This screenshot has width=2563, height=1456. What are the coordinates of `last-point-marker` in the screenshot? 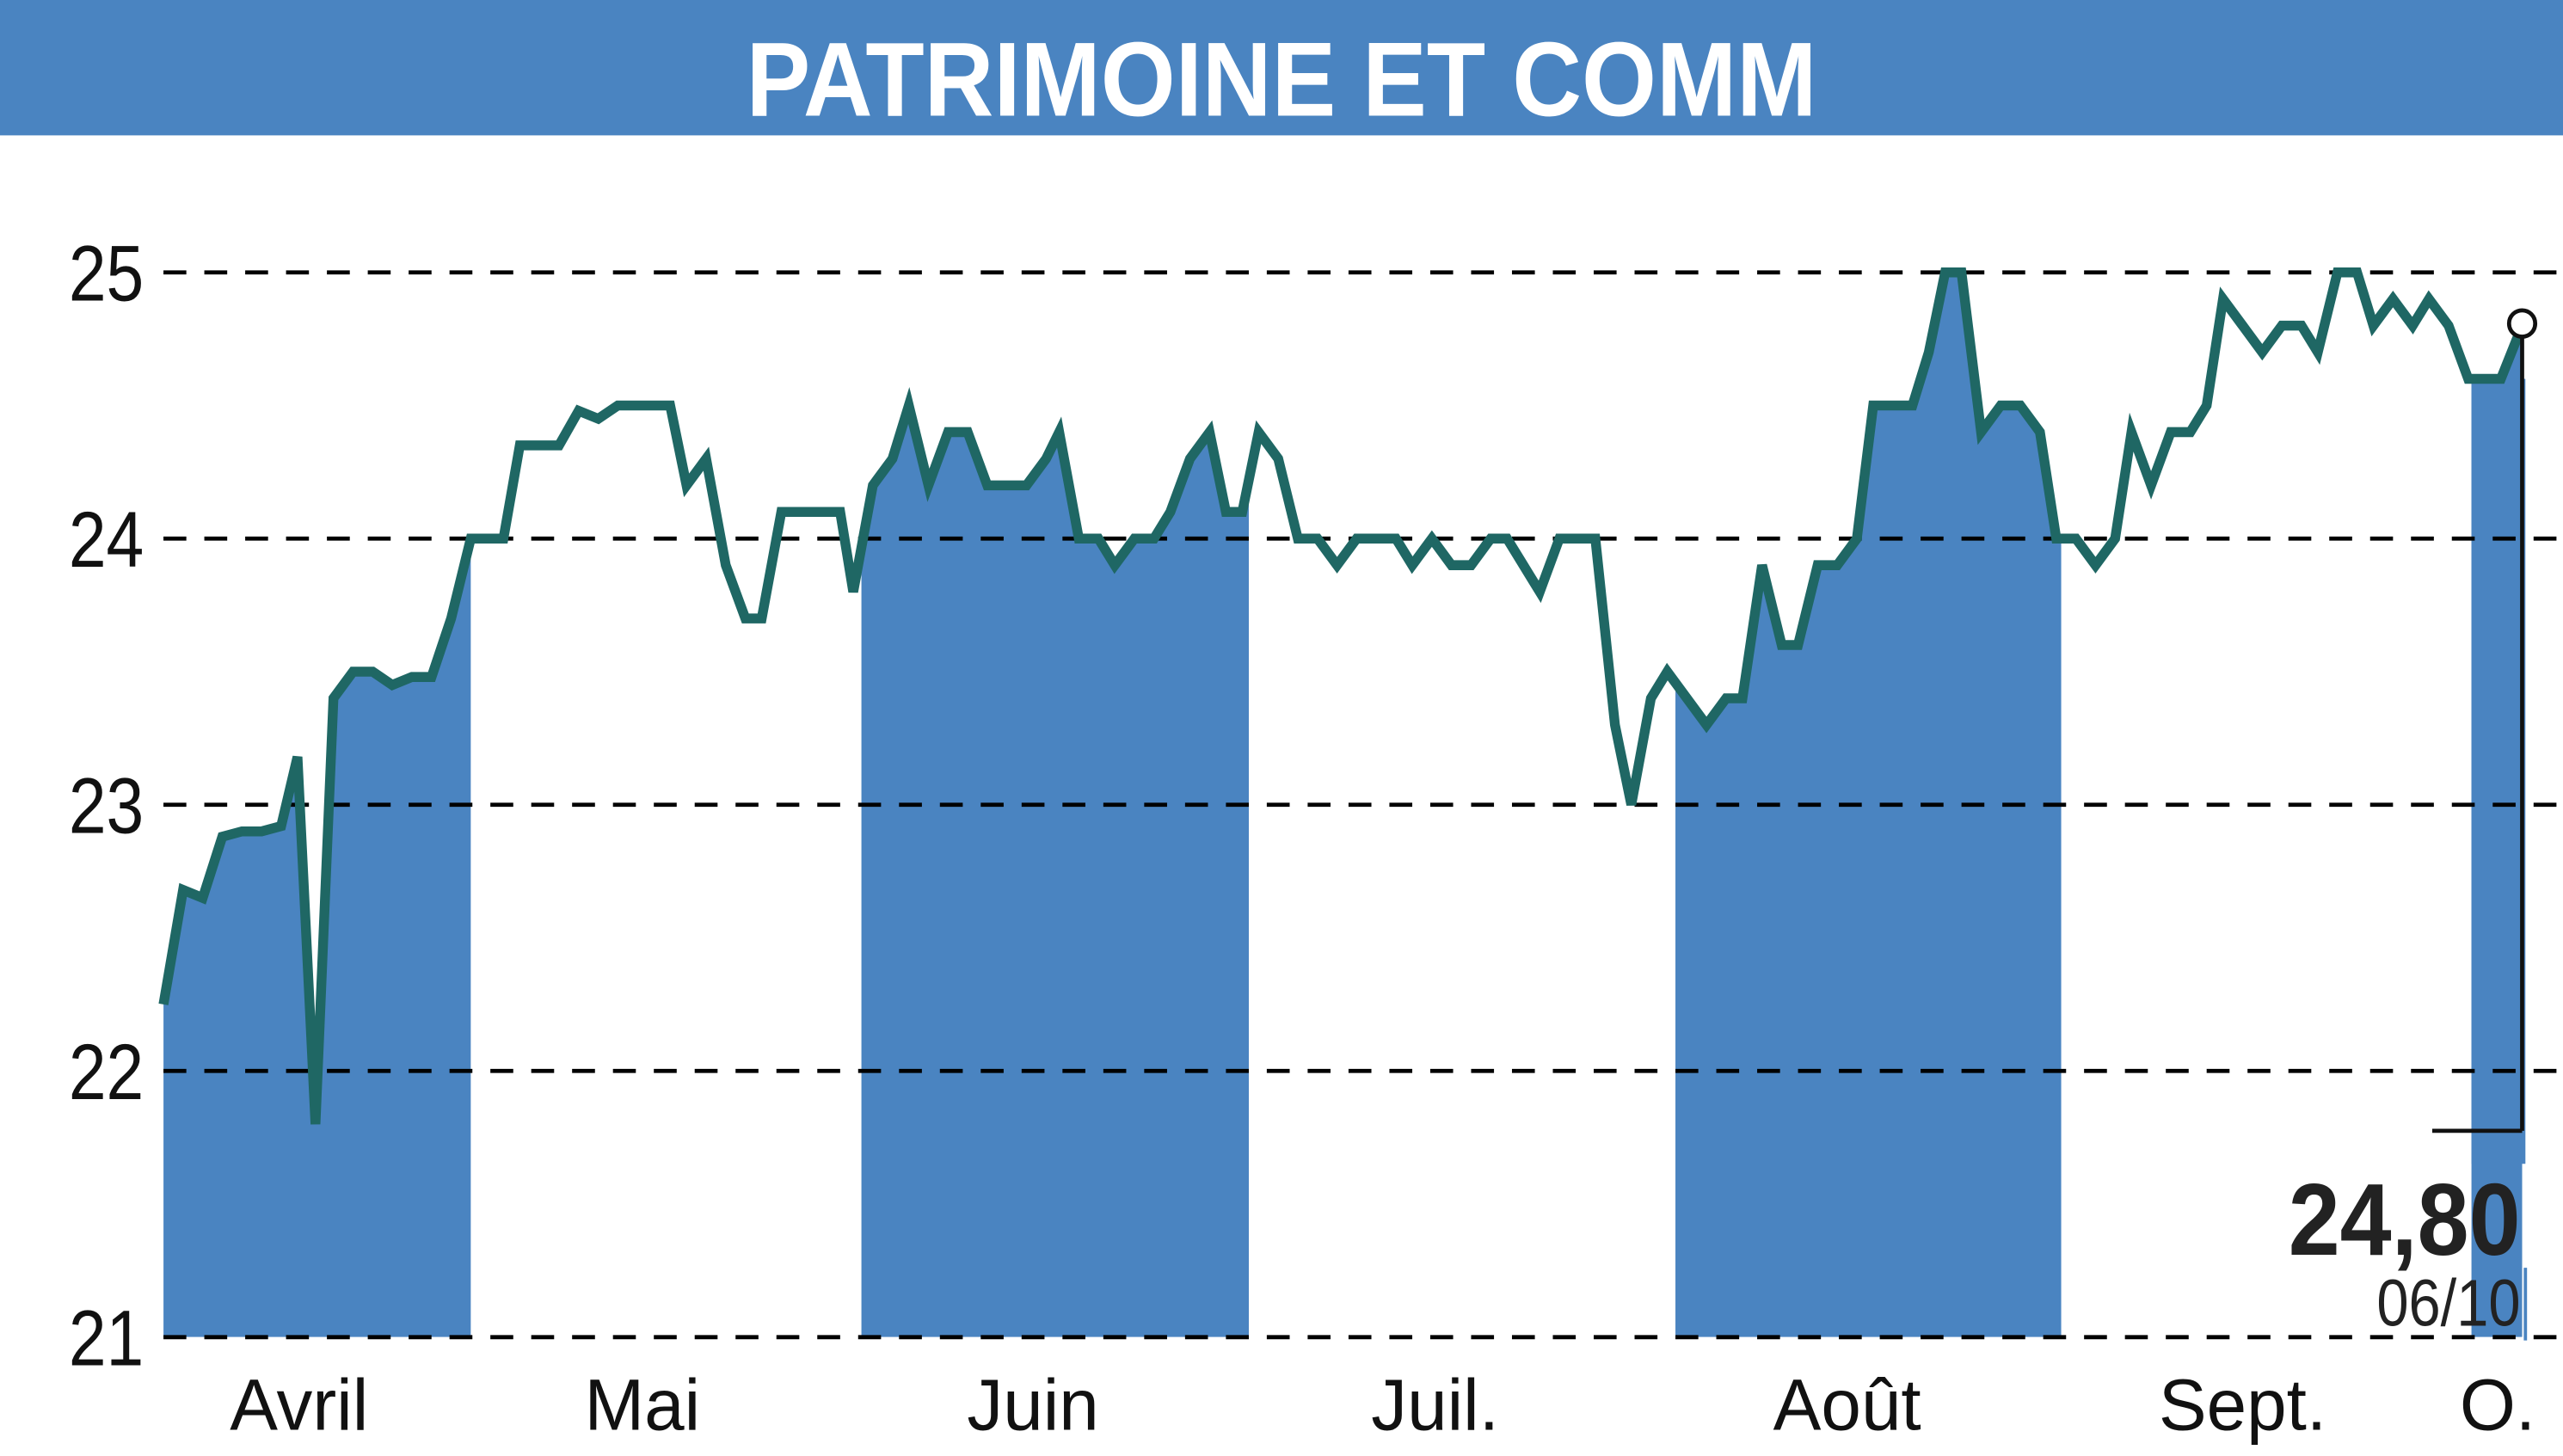 It's located at (2522, 324).